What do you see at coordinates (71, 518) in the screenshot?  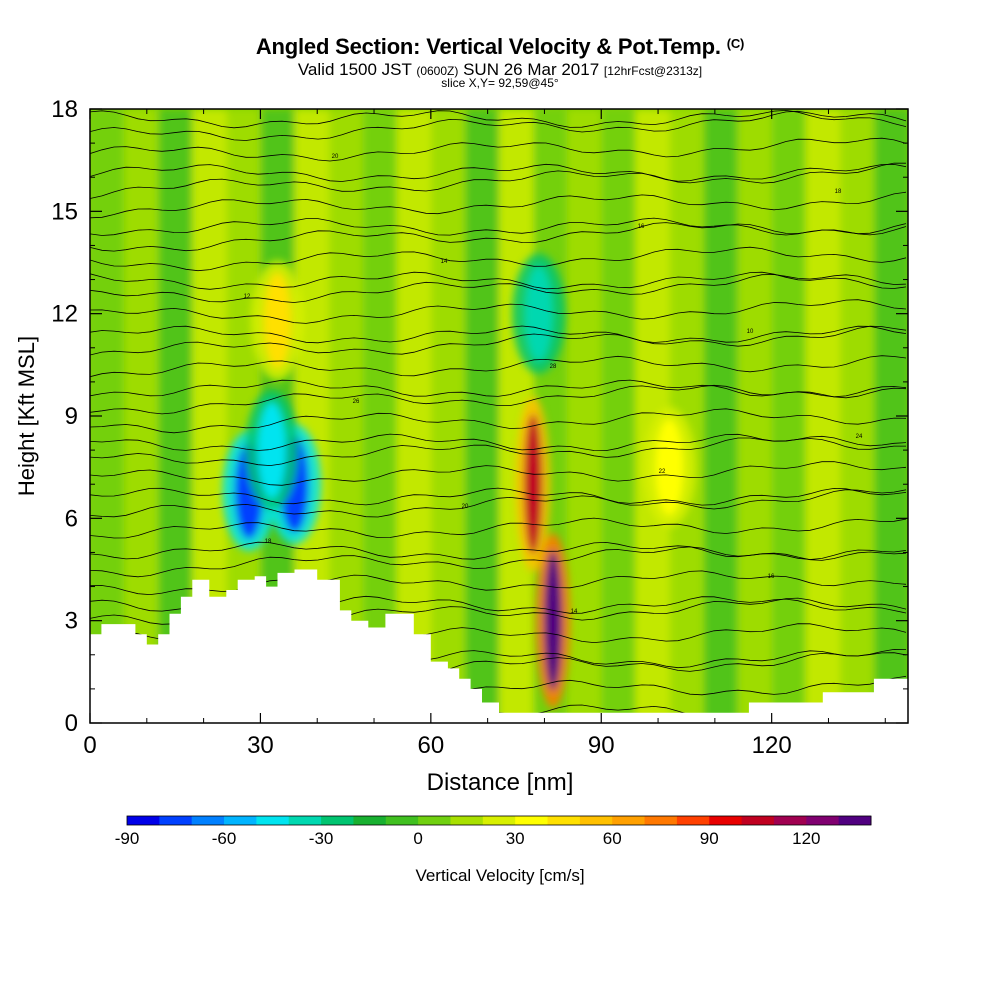 I see `y-tick-label: 6` at bounding box center [71, 518].